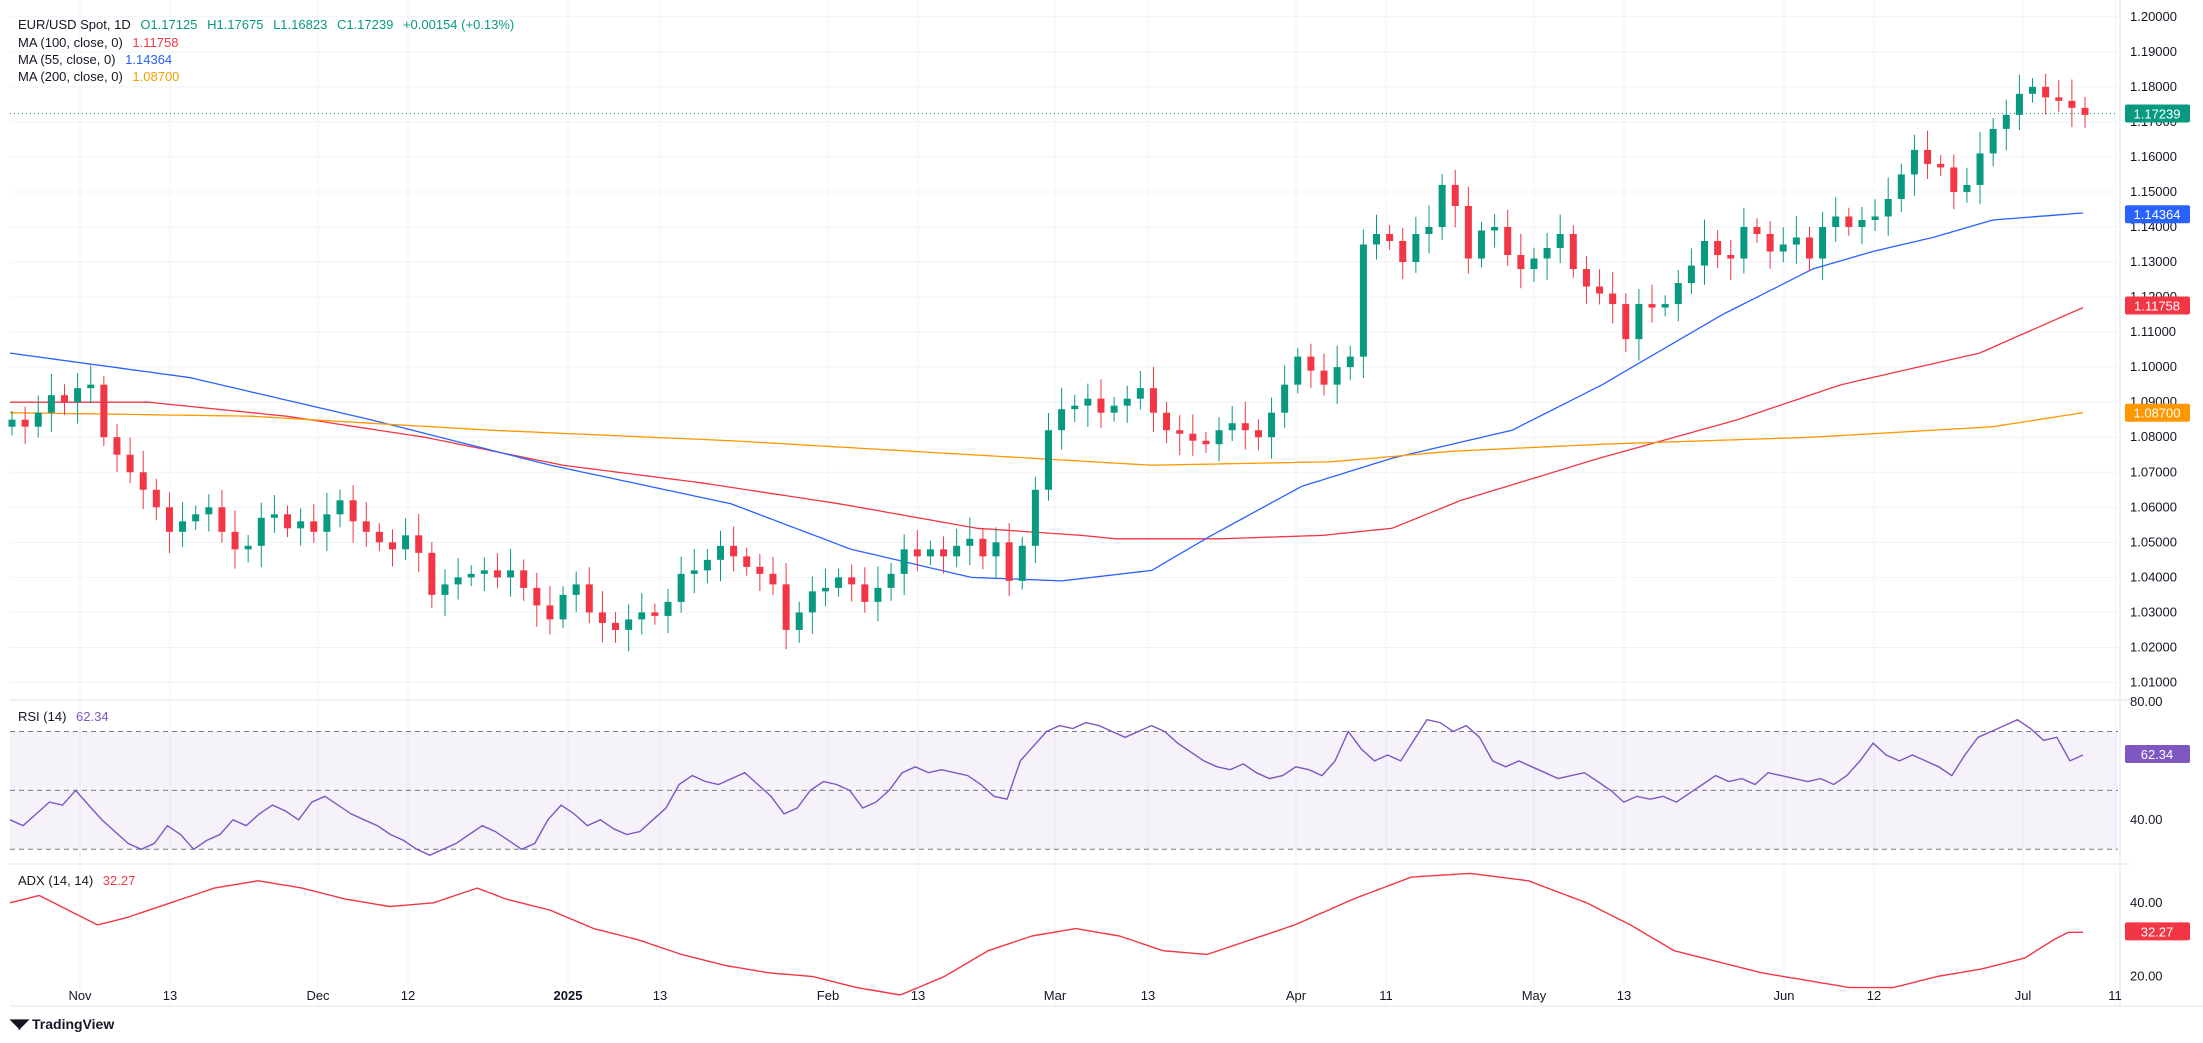  What do you see at coordinates (2153, 681) in the screenshot?
I see `price-tick-label: 1.01000` at bounding box center [2153, 681].